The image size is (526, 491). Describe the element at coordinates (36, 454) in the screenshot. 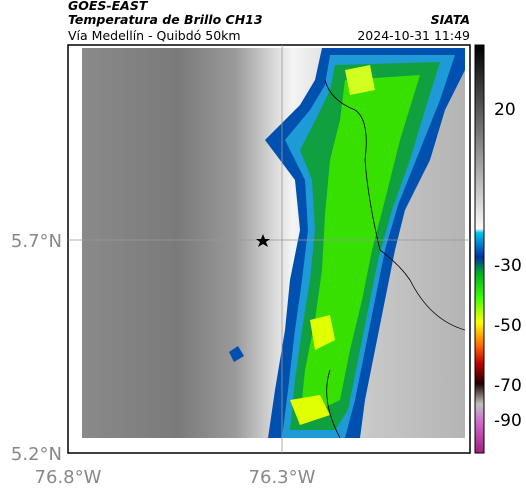

I see `lat-tick-label: 5.2°N` at that location.